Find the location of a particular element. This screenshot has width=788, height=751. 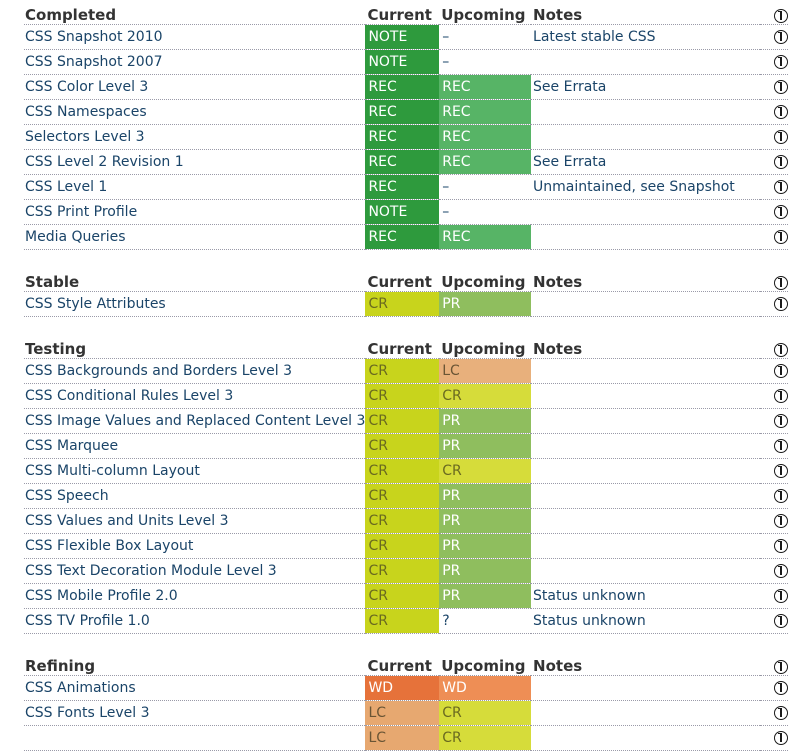

spec-name-link: CSS Namespaces is located at coordinates (195, 112).